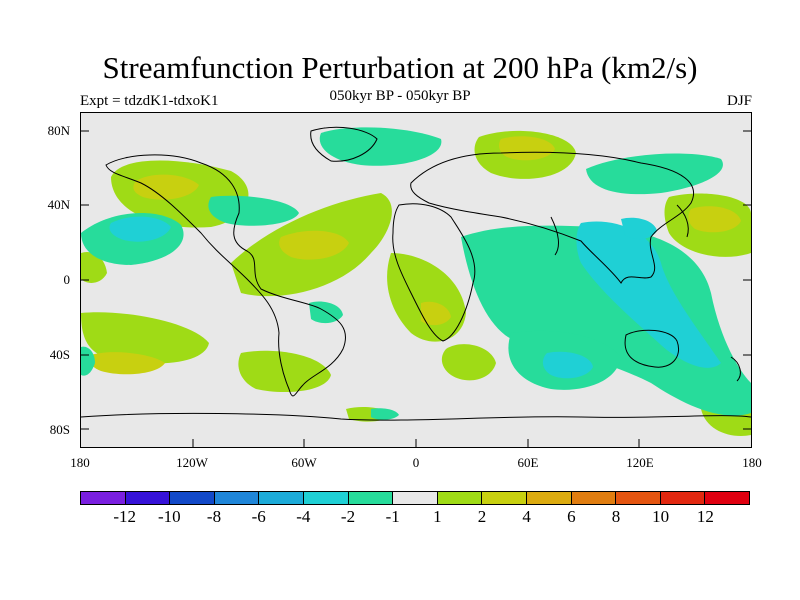  I want to click on colorbar-label: 10, so click(661, 516).